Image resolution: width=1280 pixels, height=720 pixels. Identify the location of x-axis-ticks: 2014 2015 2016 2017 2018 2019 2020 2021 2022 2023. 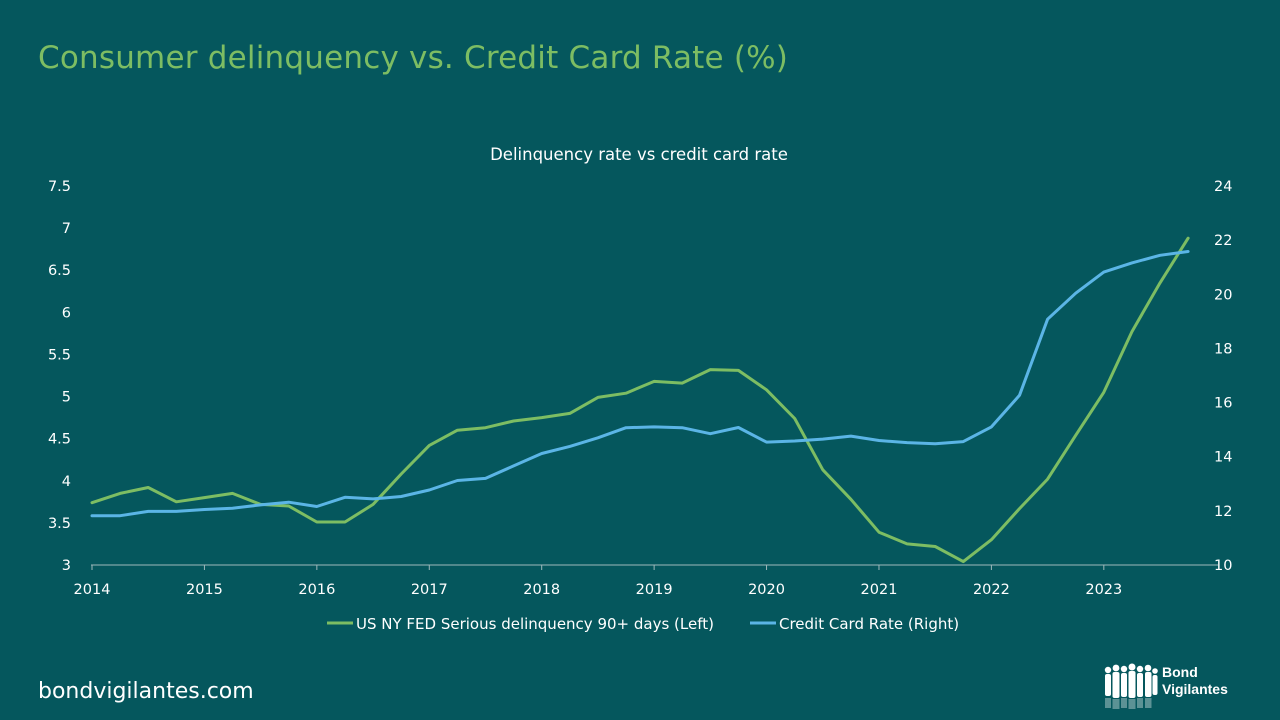
(598, 581).